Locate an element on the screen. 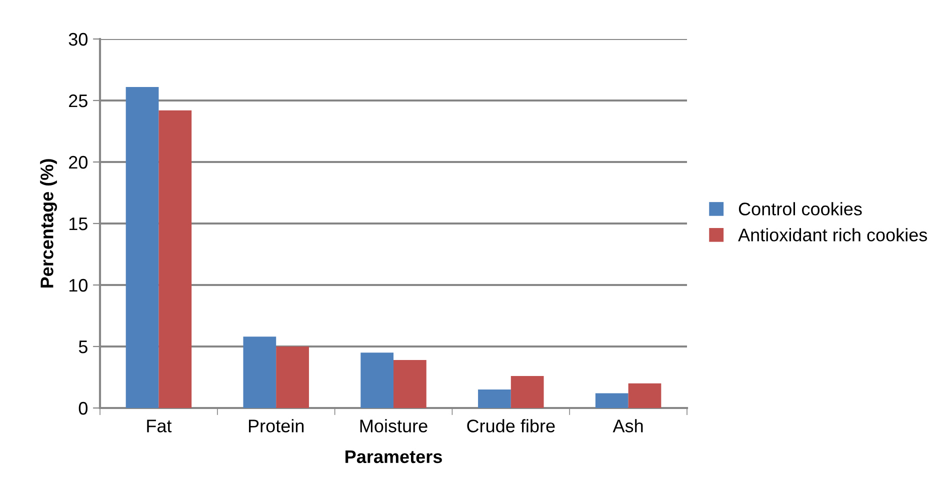 This screenshot has width=945, height=483. legend-label: Antioxidant rich cookies is located at coordinates (833, 235).